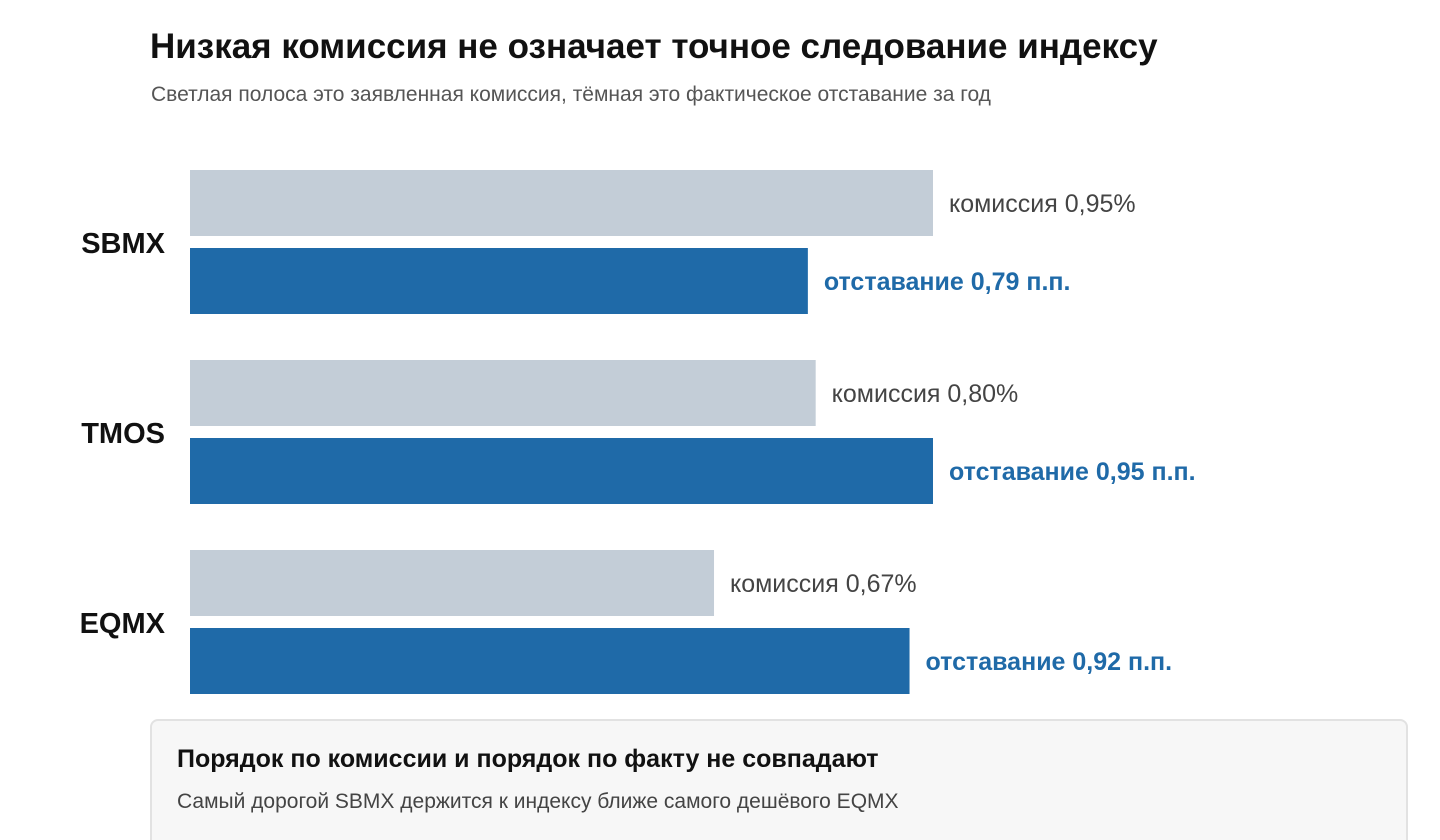 This screenshot has height=840, width=1440. I want to click on fee-bar-sbmx, so click(561, 203).